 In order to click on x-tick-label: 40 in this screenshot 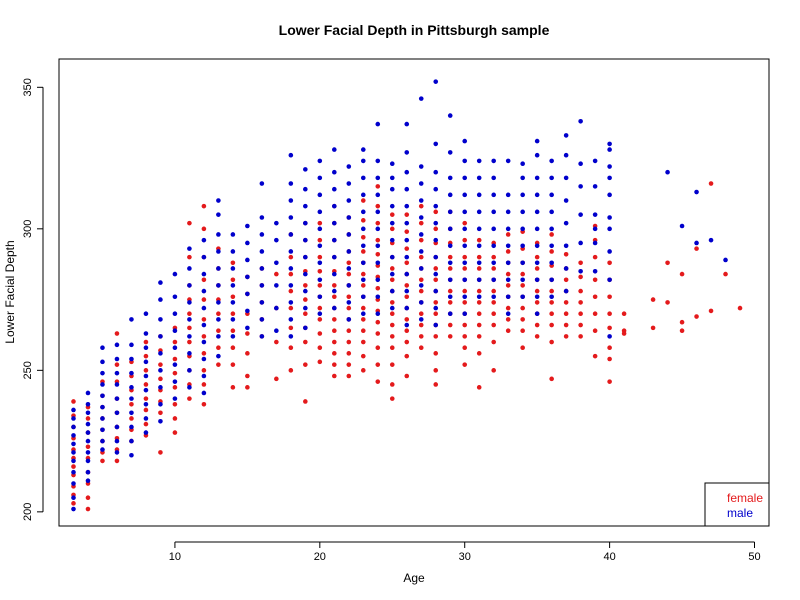, I will do `click(609, 557)`.